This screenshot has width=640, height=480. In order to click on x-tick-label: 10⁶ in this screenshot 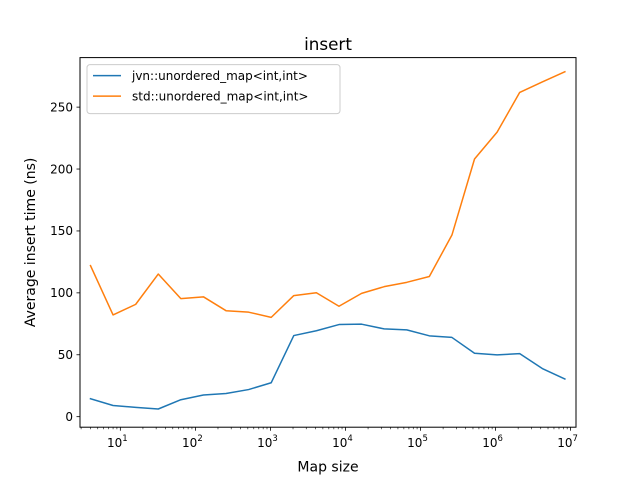, I will do `click(492, 442)`.